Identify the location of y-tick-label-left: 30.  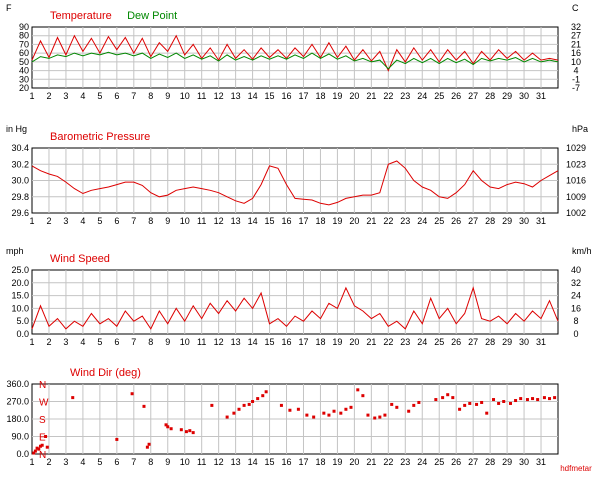
(24, 79).